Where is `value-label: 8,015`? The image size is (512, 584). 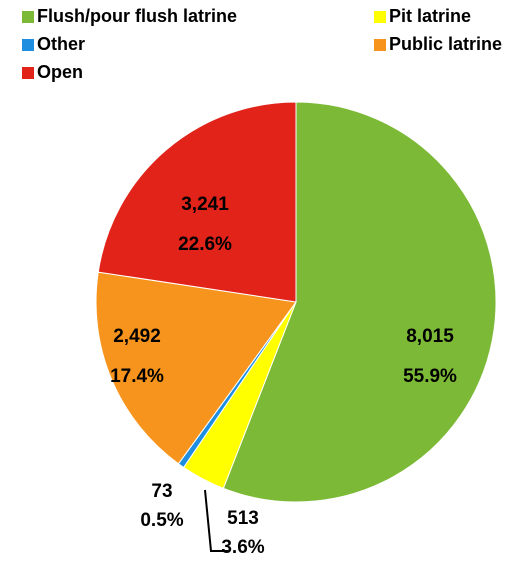
value-label: 8,015 is located at coordinates (430, 336).